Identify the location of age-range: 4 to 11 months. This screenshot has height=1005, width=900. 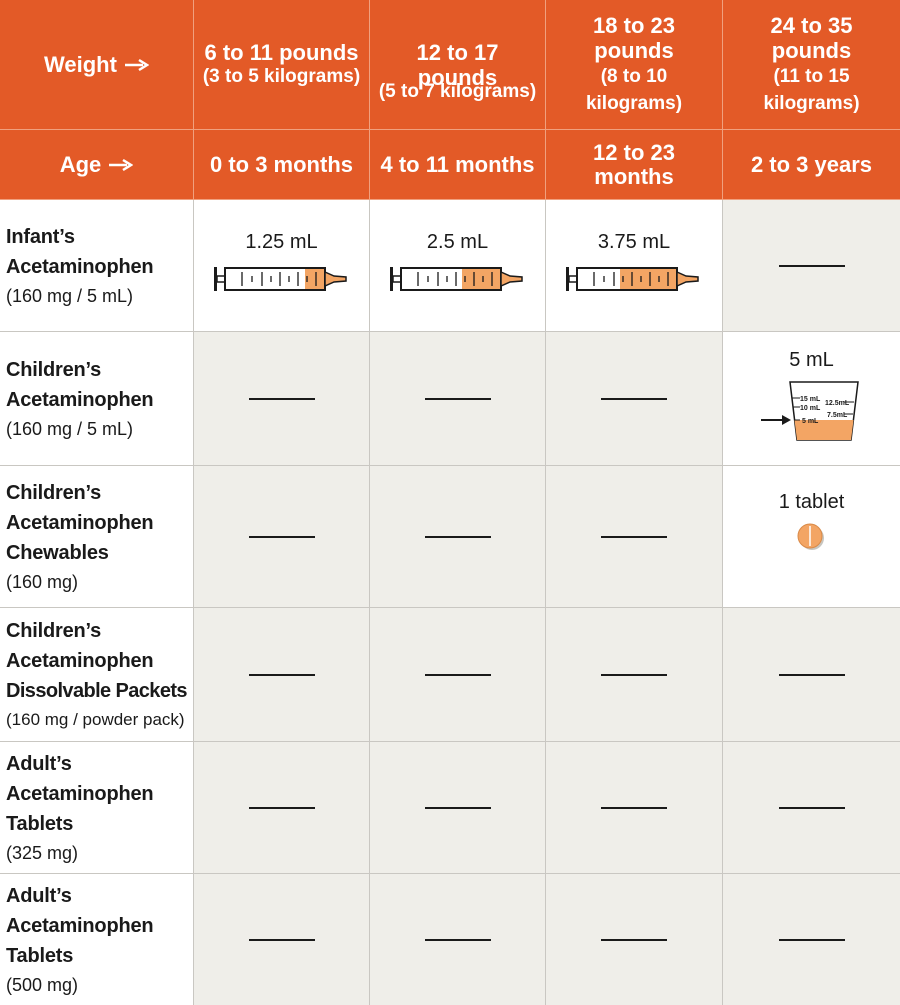
(457, 164).